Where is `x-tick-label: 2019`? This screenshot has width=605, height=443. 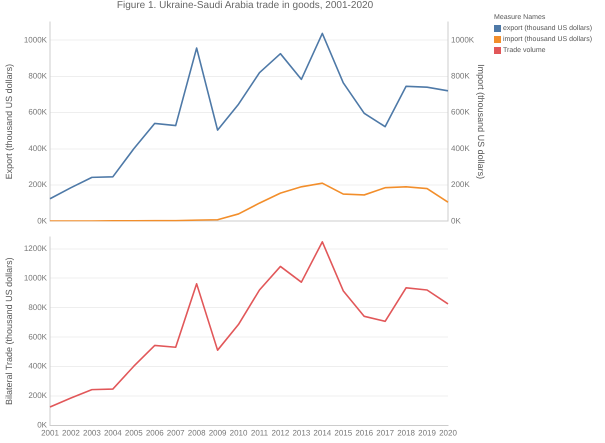 x-tick-label: 2019 is located at coordinates (427, 433).